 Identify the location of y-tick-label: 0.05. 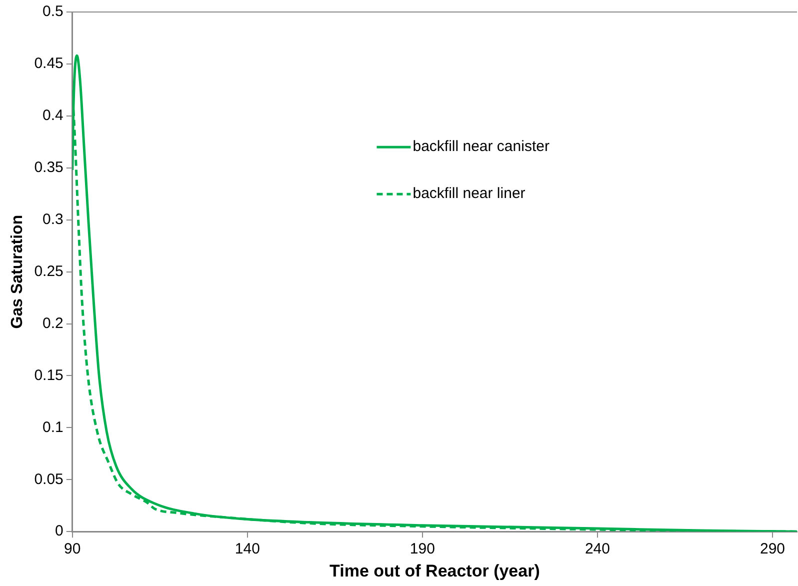
(49, 479).